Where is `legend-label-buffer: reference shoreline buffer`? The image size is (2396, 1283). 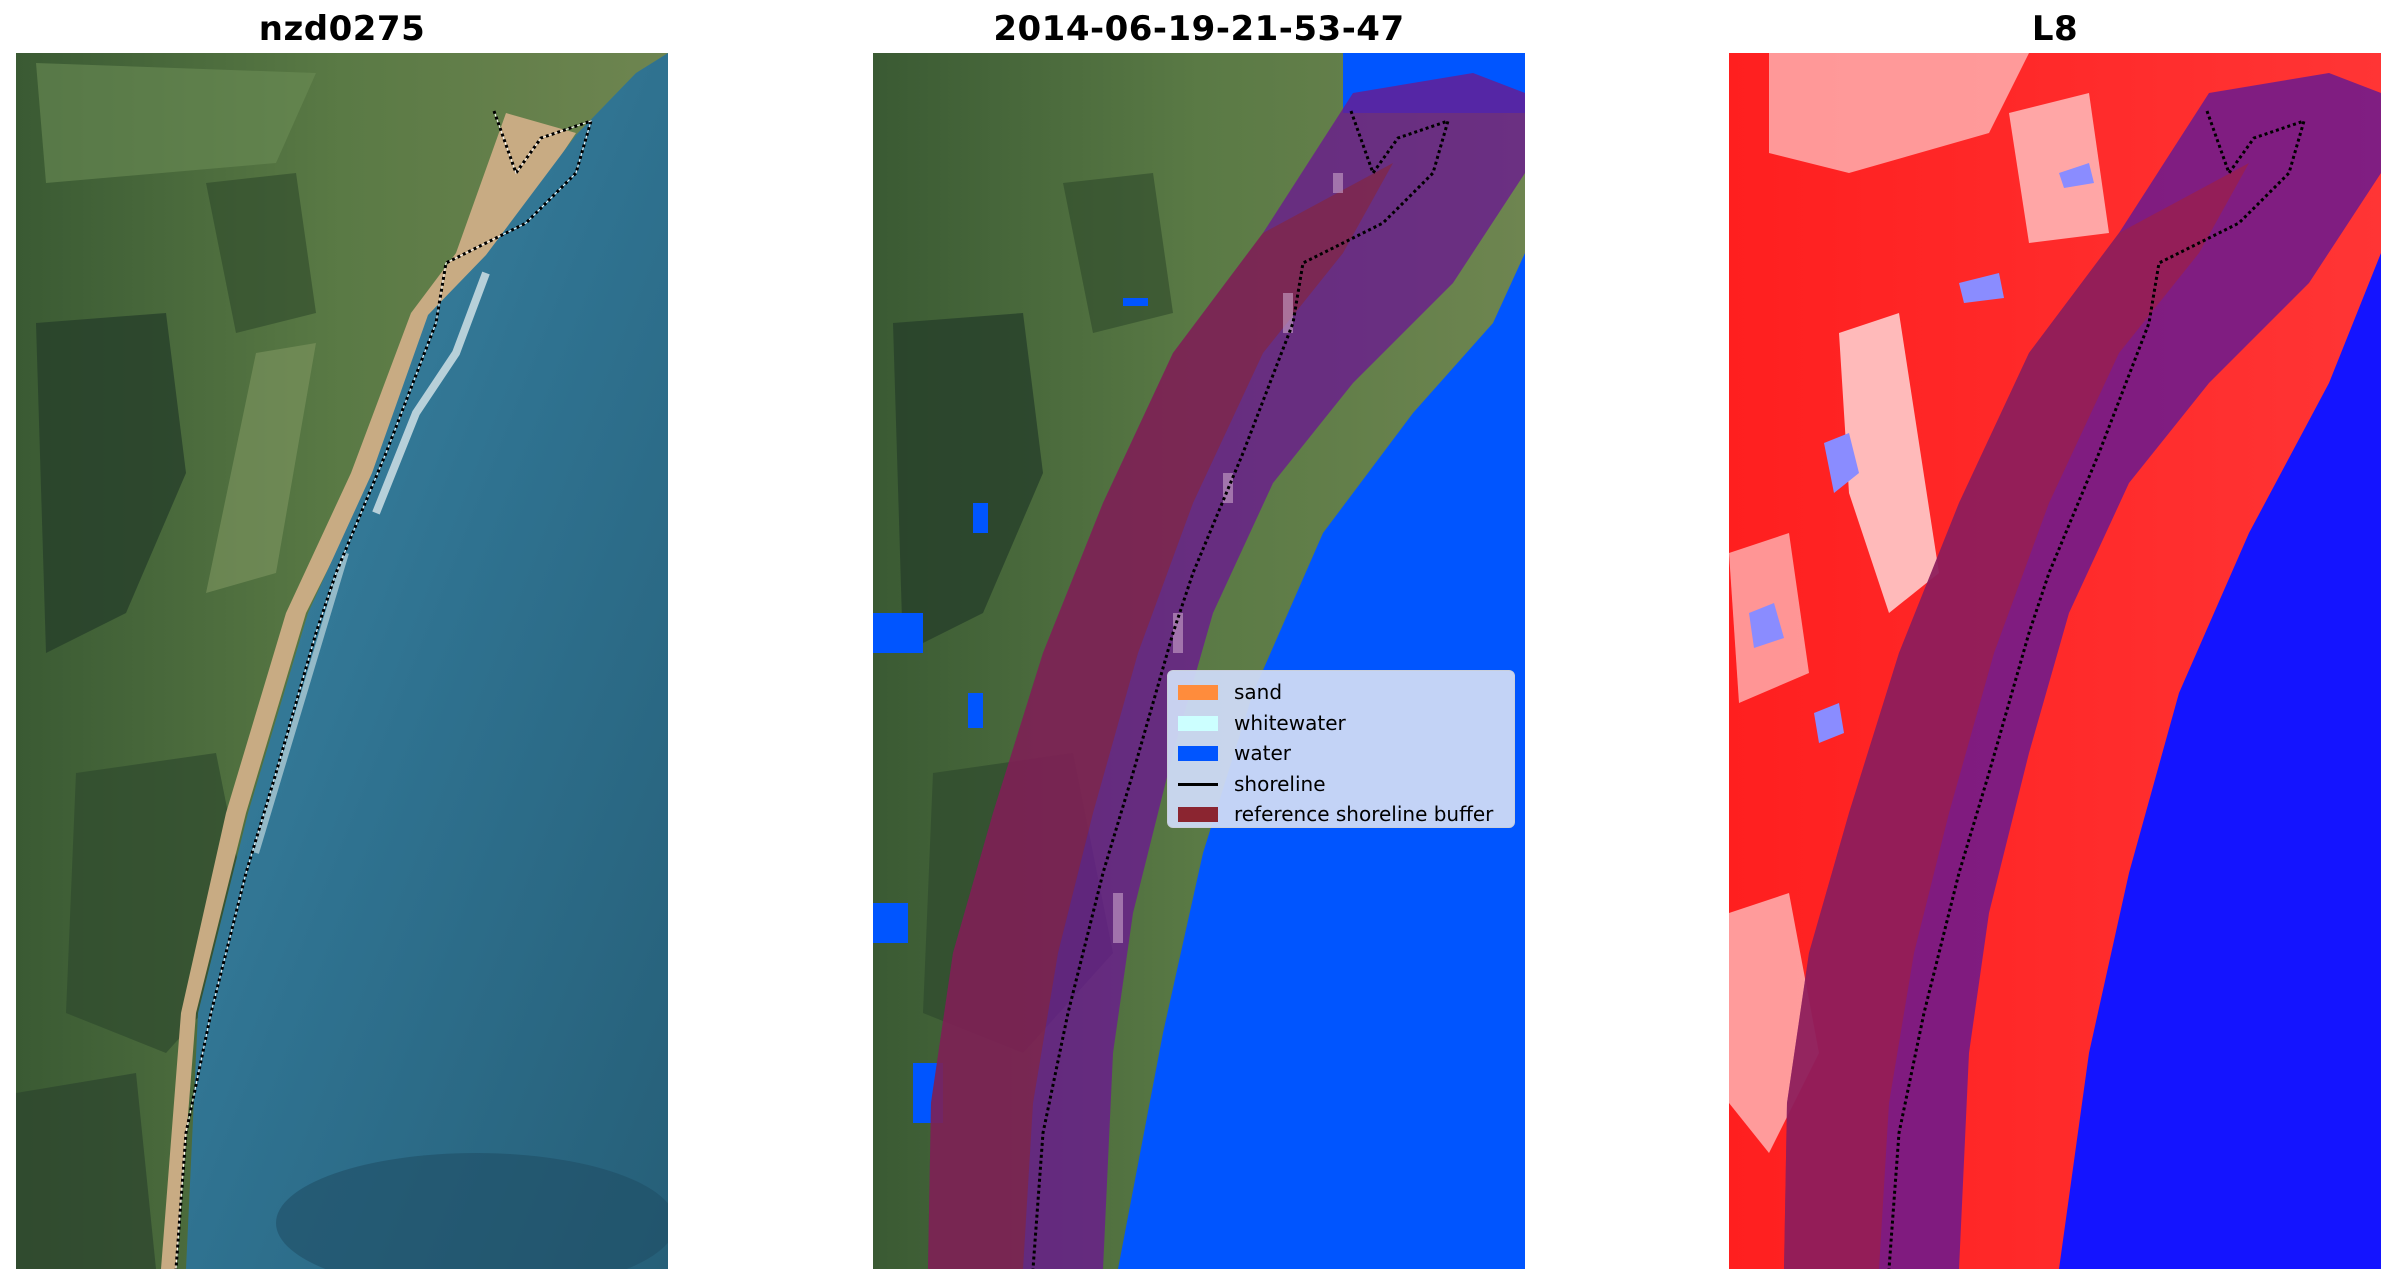
legend-label-buffer: reference shoreline buffer is located at coordinates (1364, 814).